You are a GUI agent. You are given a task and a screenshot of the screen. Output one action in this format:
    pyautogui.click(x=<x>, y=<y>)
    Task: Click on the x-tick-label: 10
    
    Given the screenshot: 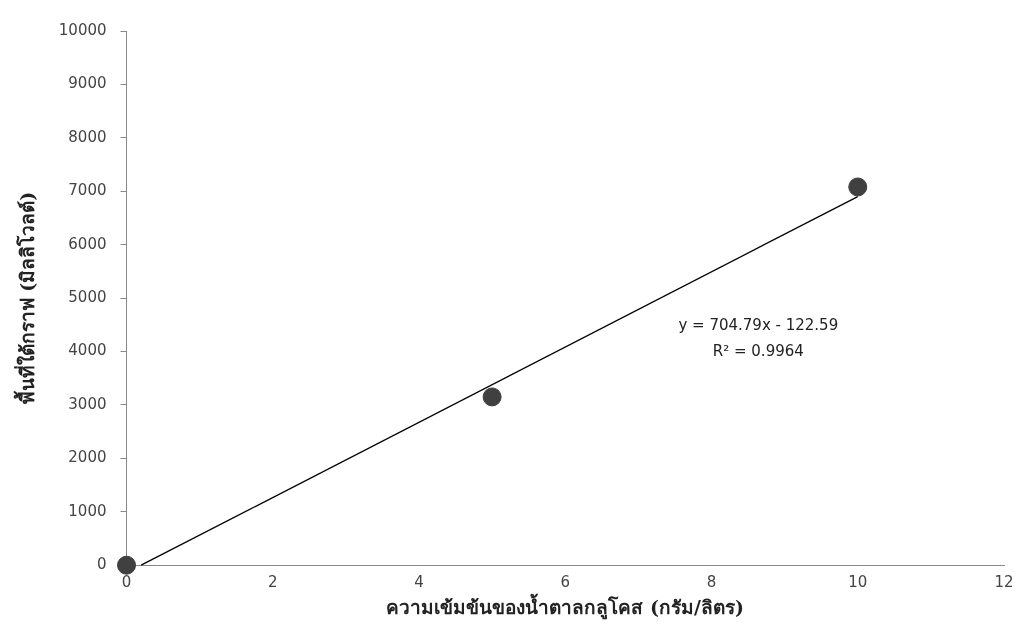 What is the action you would take?
    pyautogui.click(x=858, y=582)
    